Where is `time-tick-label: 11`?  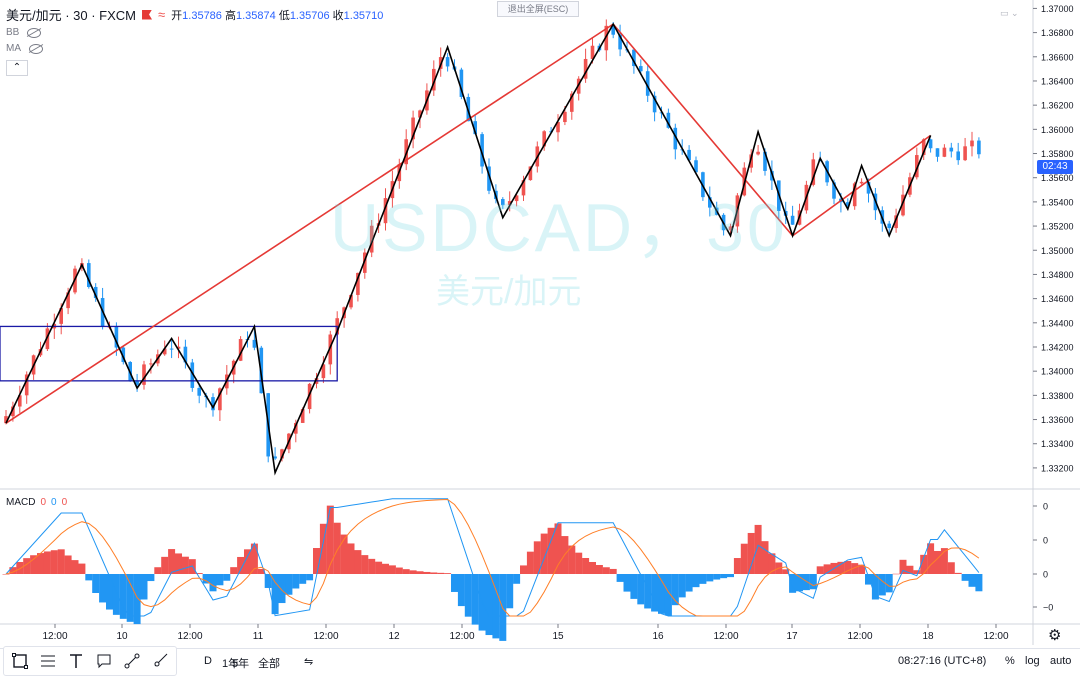 time-tick-label: 11 is located at coordinates (258, 636).